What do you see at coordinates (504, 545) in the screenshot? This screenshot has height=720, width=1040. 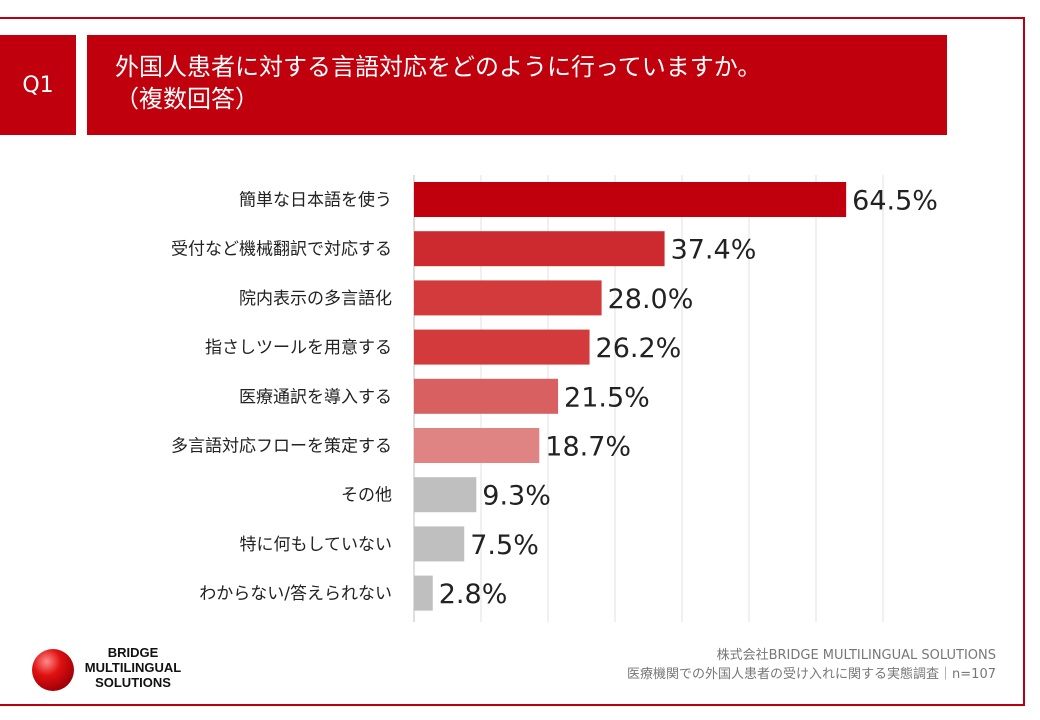 I see `value-label: 7.5%` at bounding box center [504, 545].